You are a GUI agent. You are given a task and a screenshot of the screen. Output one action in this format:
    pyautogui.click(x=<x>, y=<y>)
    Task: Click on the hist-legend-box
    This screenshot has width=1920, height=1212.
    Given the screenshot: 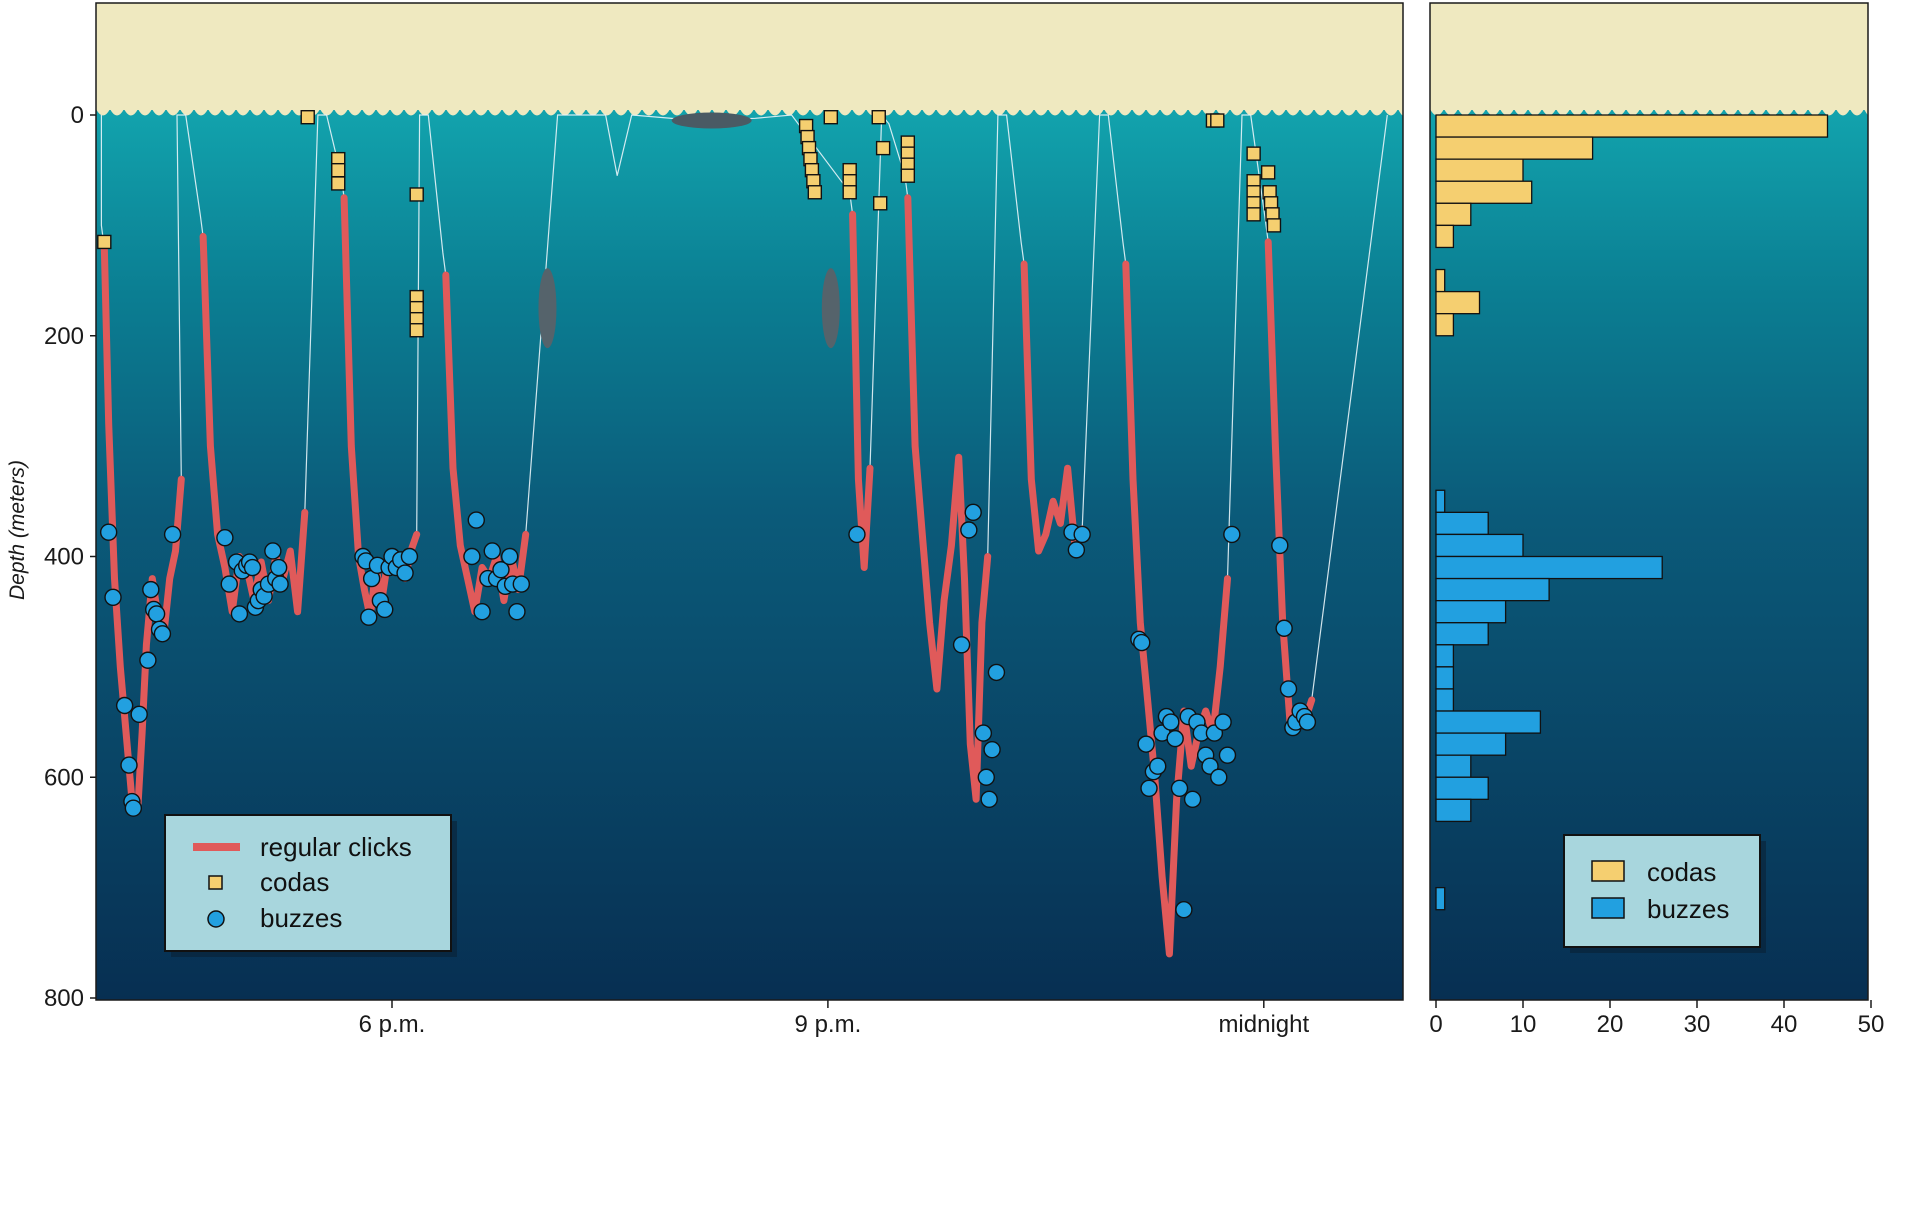 What is the action you would take?
    pyautogui.click(x=1662, y=891)
    